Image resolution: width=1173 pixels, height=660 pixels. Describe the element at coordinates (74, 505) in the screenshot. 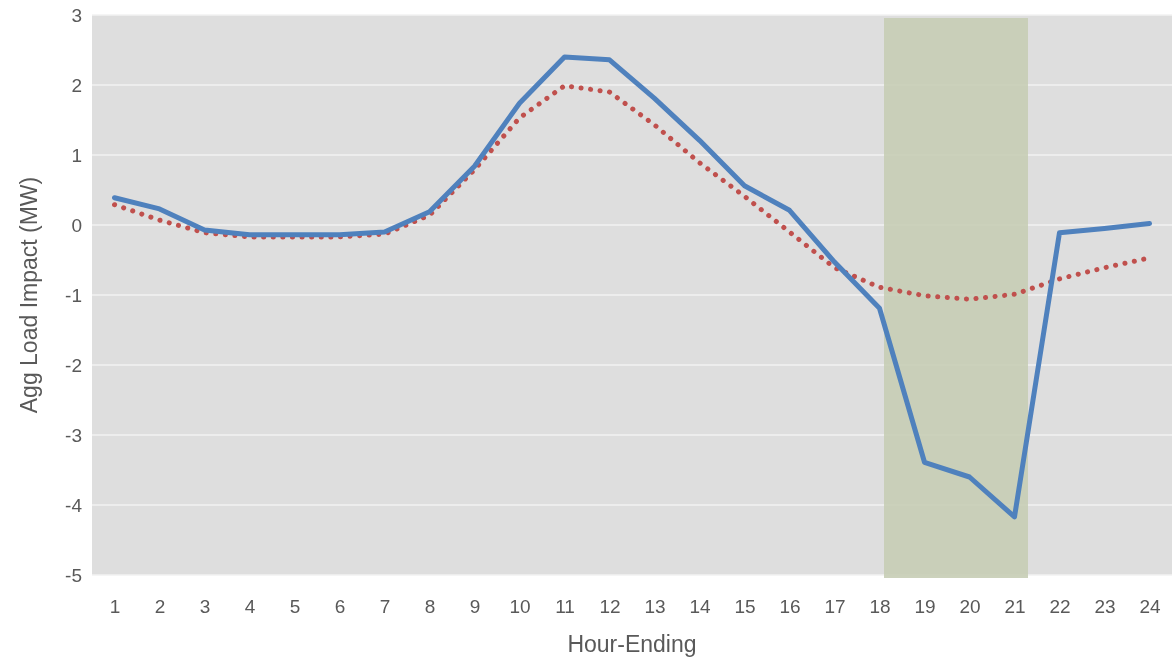

I see `y-tick-label: -4` at that location.